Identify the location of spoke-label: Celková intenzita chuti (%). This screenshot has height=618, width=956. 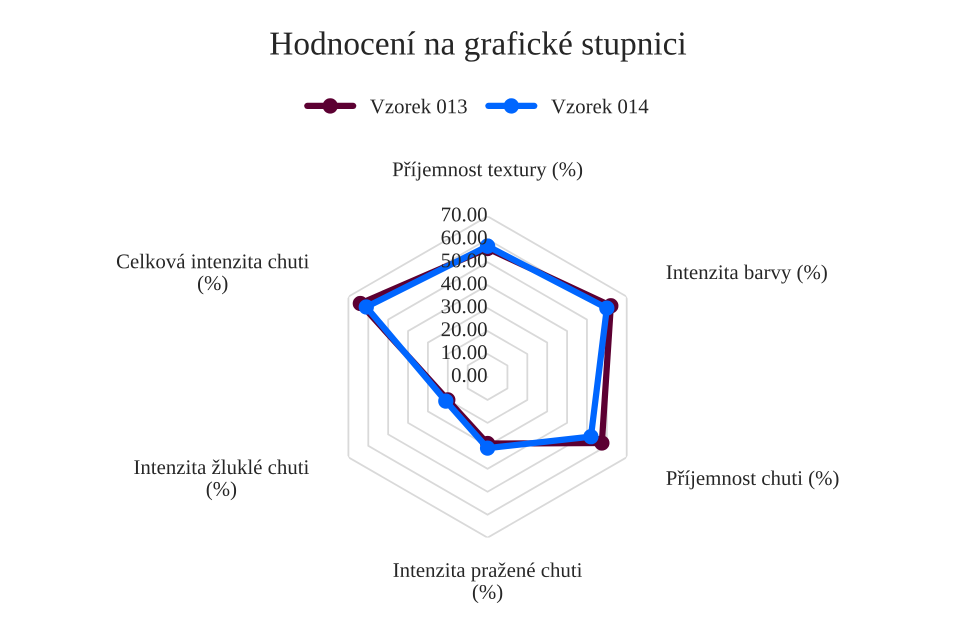
(212, 274).